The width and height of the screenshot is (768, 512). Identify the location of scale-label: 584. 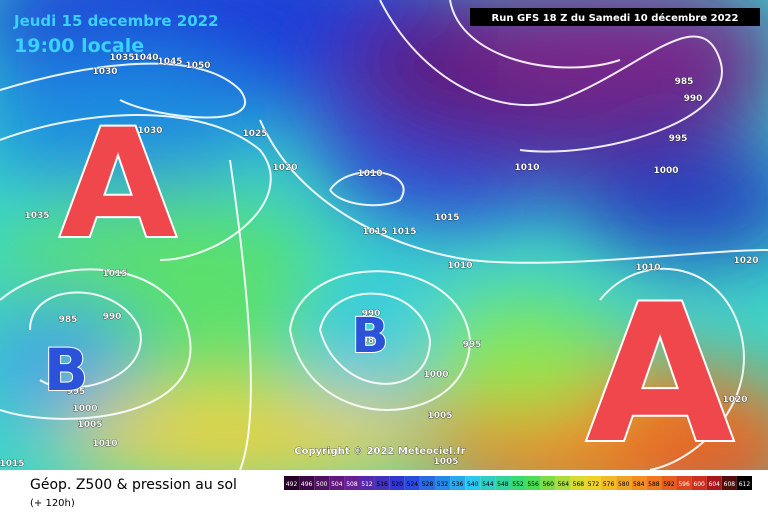
(639, 484).